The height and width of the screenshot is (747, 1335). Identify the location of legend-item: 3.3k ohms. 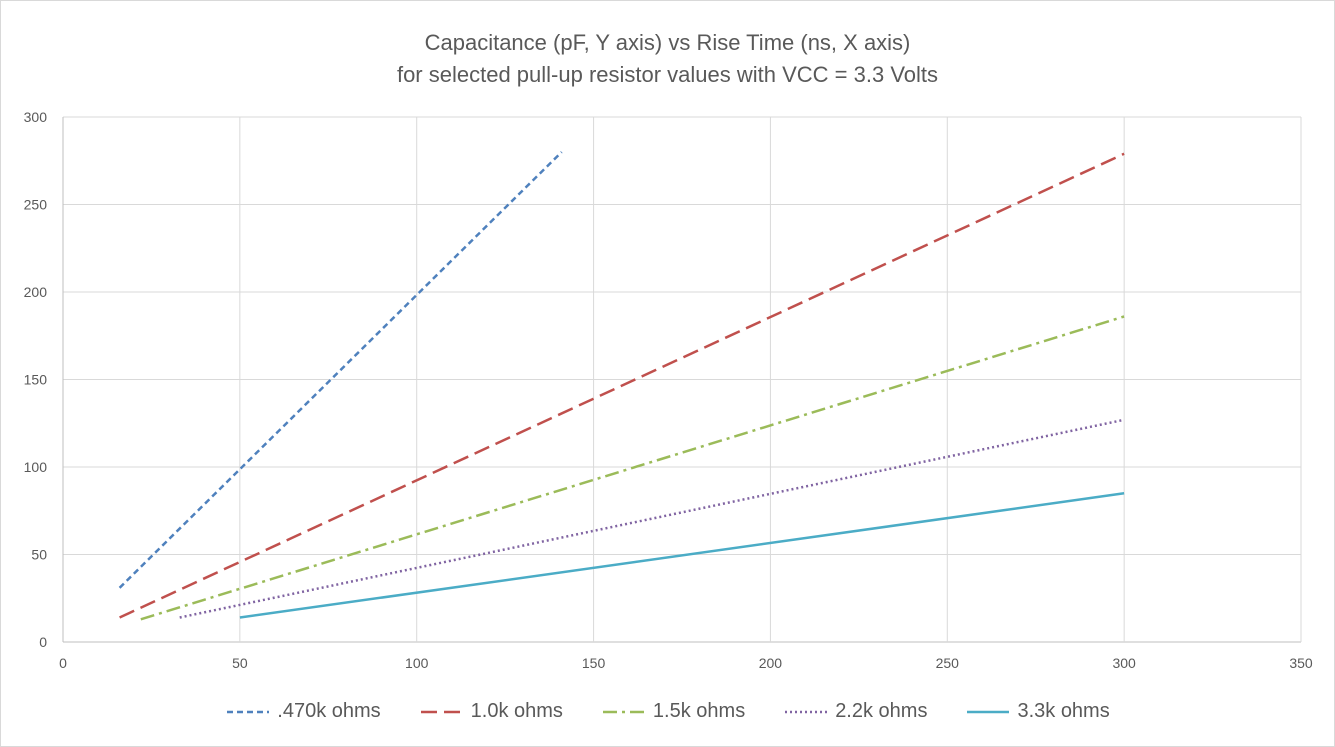
(1037, 711).